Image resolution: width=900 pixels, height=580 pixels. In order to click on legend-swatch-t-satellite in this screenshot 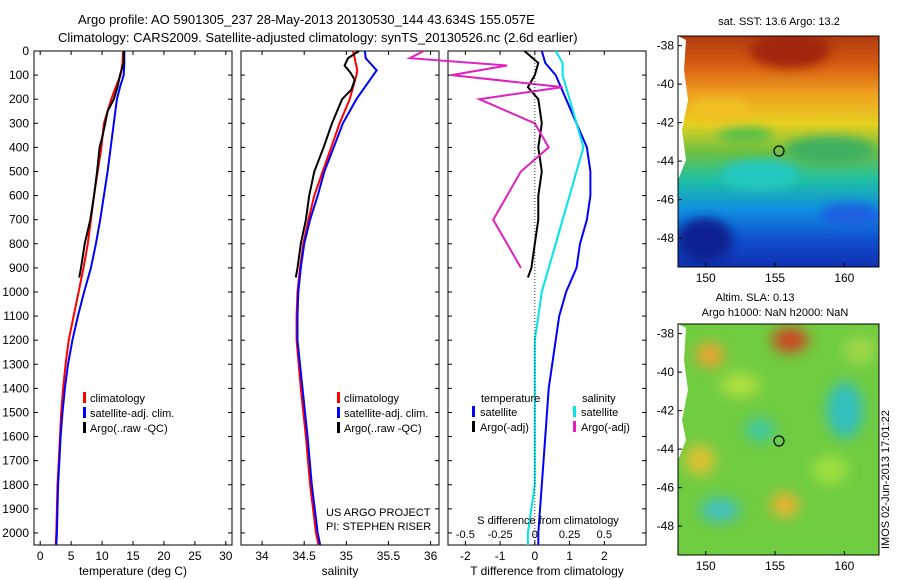, I will do `click(473, 411)`.